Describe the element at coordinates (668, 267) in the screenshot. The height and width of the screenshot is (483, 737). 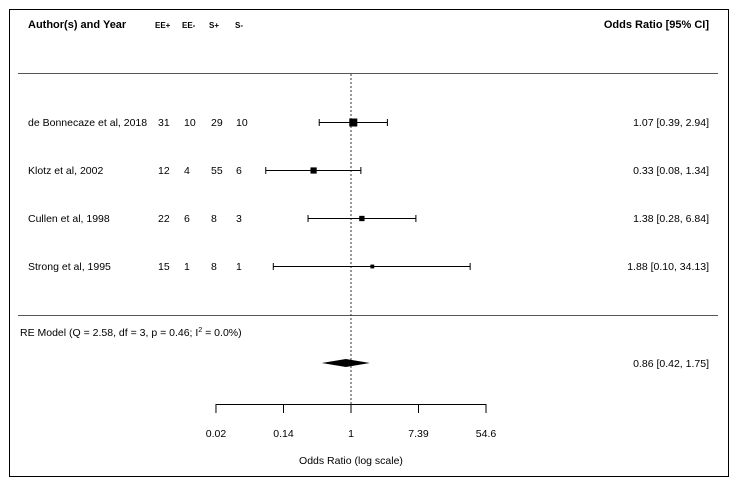
I see `effect-text: 1.88 [0.10, 34.13]` at that location.